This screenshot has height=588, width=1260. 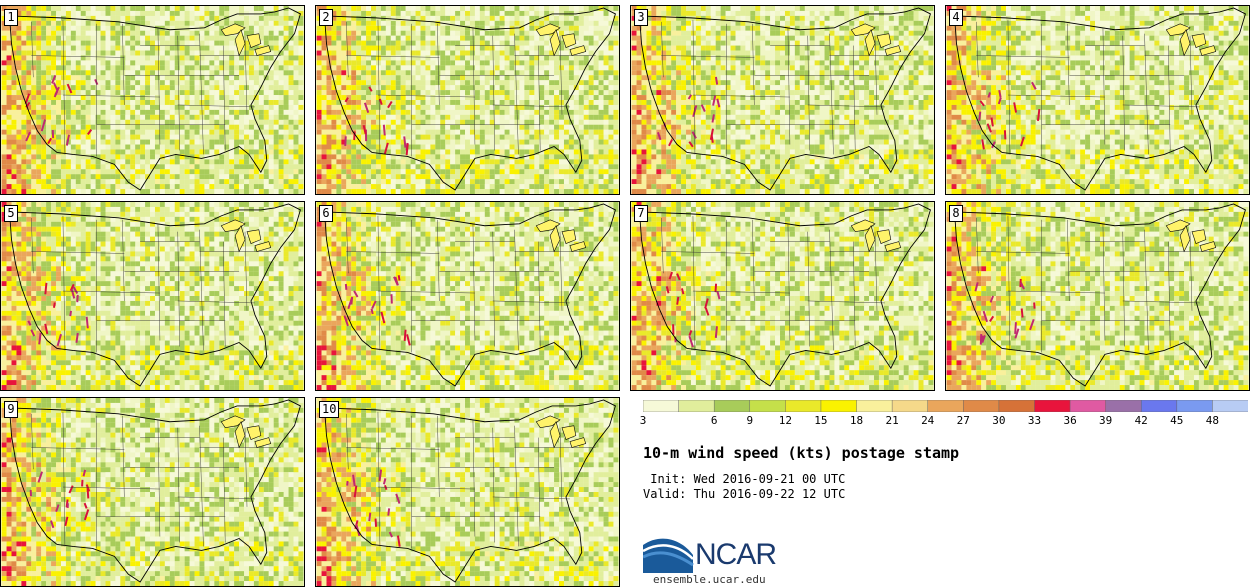 I want to click on map-panel-3: 3, so click(x=782, y=100).